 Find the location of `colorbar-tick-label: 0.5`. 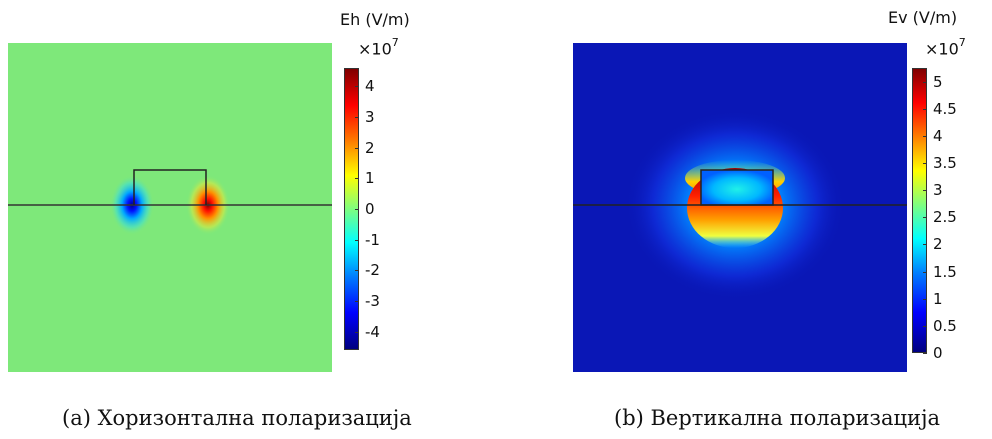

colorbar-tick-label: 0.5 is located at coordinates (945, 326).